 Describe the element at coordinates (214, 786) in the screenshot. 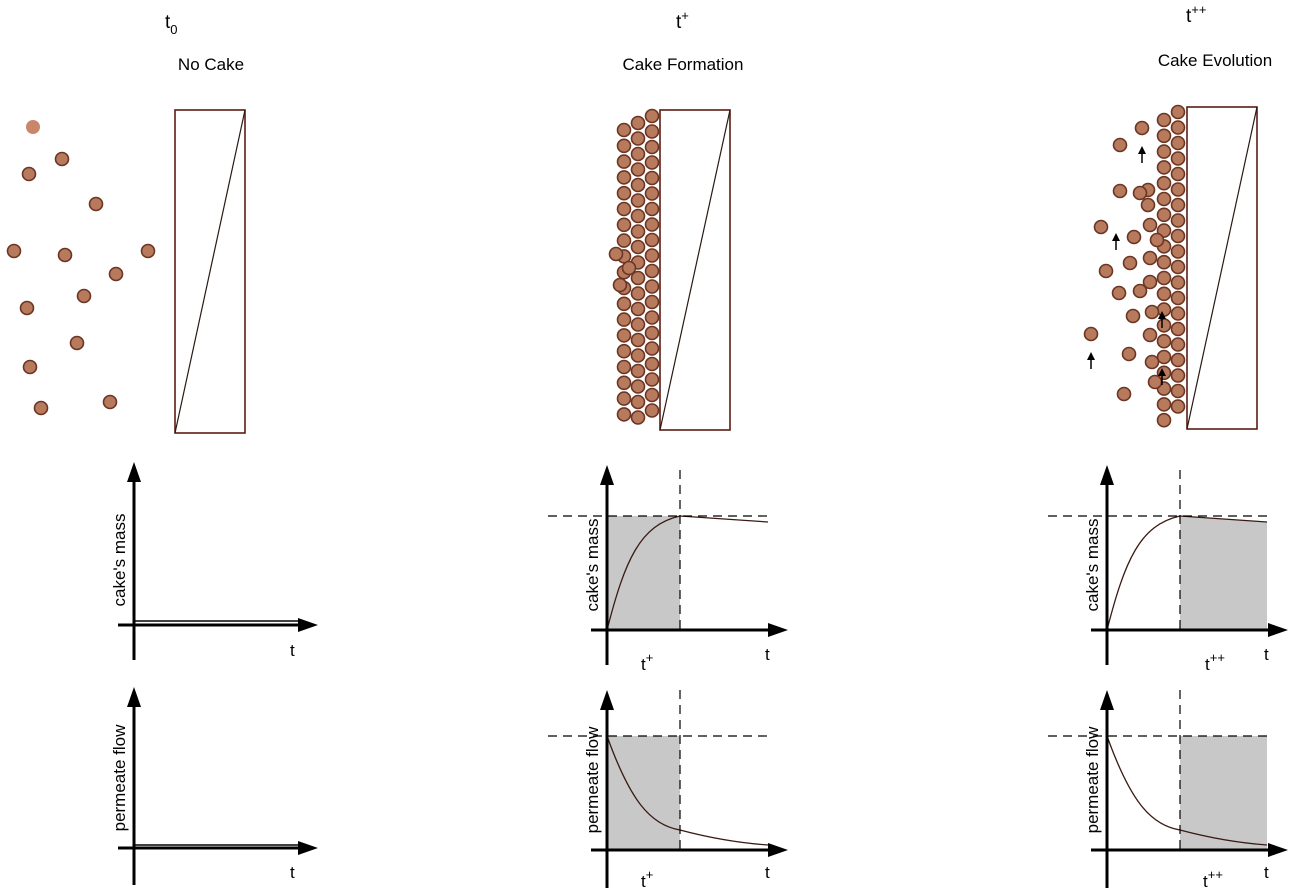

I see `flow-graph-t0: permeate flow t` at that location.